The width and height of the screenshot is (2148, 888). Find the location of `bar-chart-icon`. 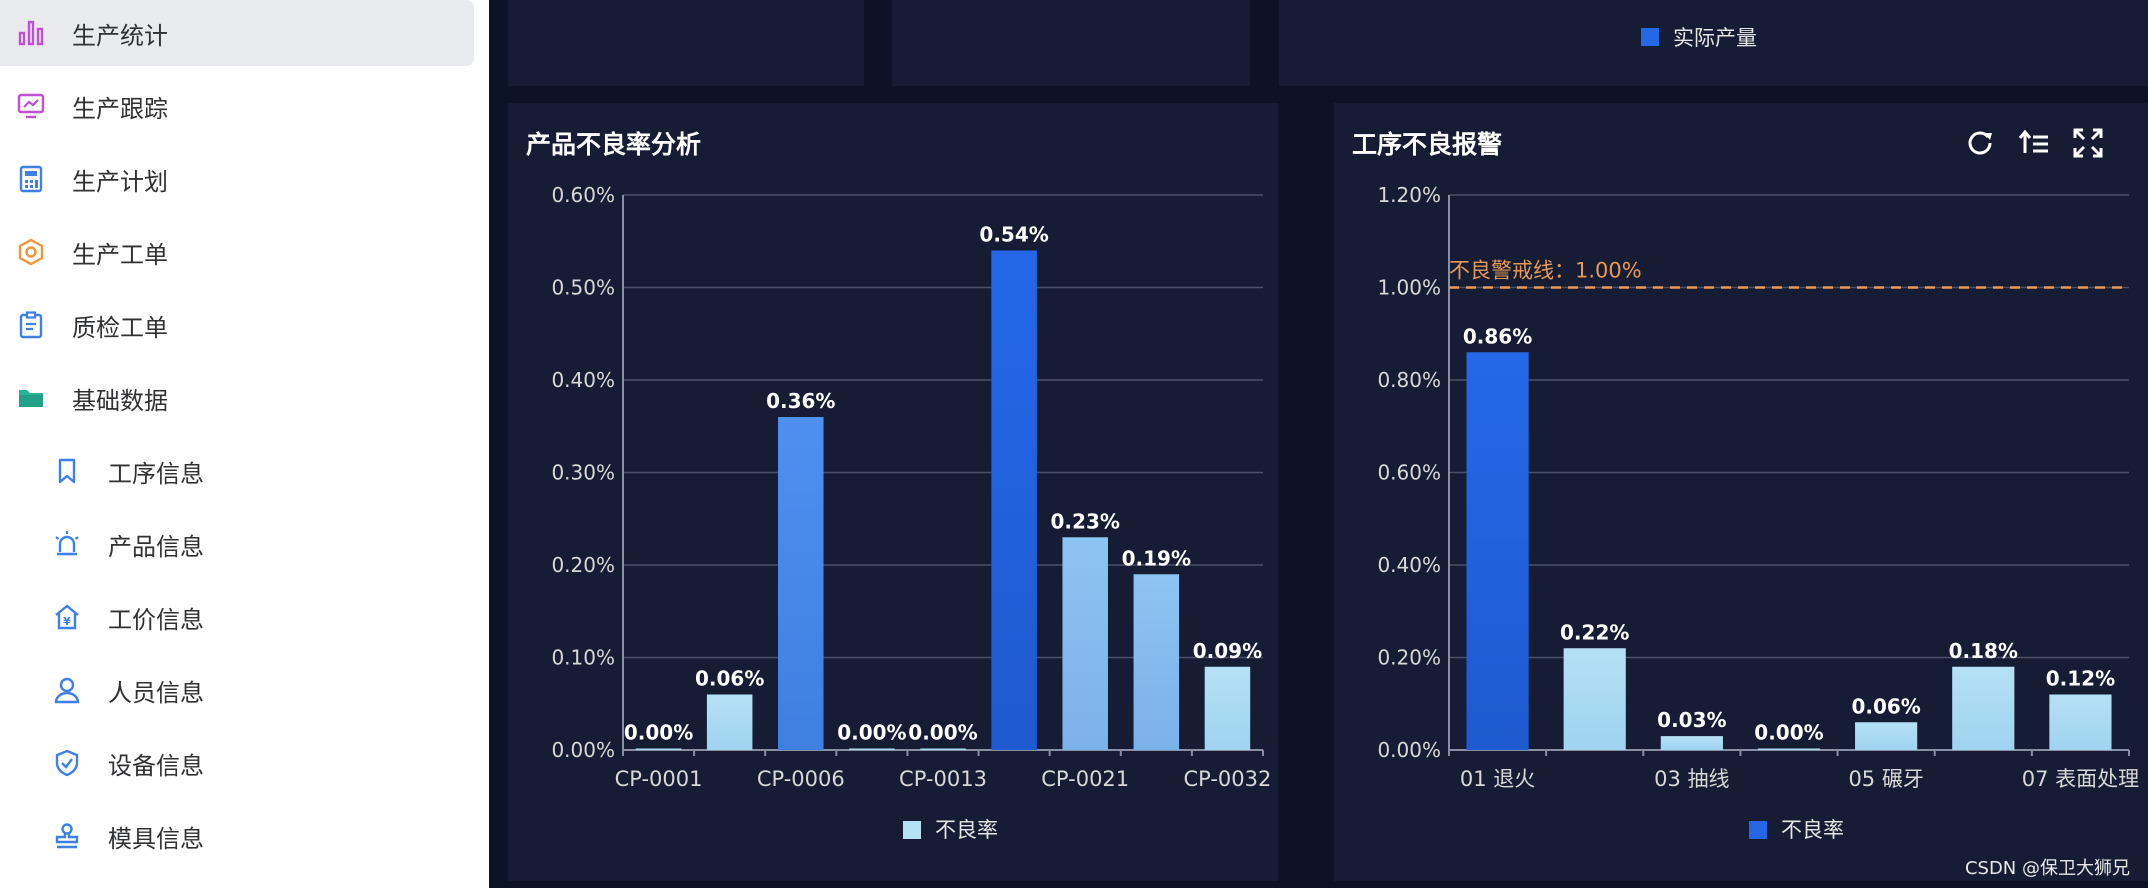

bar-chart-icon is located at coordinates (31, 33).